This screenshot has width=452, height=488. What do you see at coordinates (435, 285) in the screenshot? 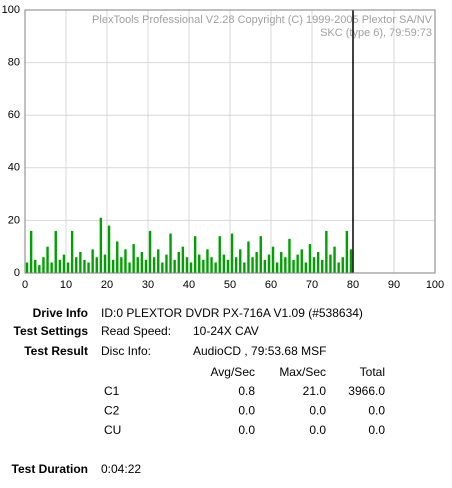
I see `x-tick-label: 100` at bounding box center [435, 285].